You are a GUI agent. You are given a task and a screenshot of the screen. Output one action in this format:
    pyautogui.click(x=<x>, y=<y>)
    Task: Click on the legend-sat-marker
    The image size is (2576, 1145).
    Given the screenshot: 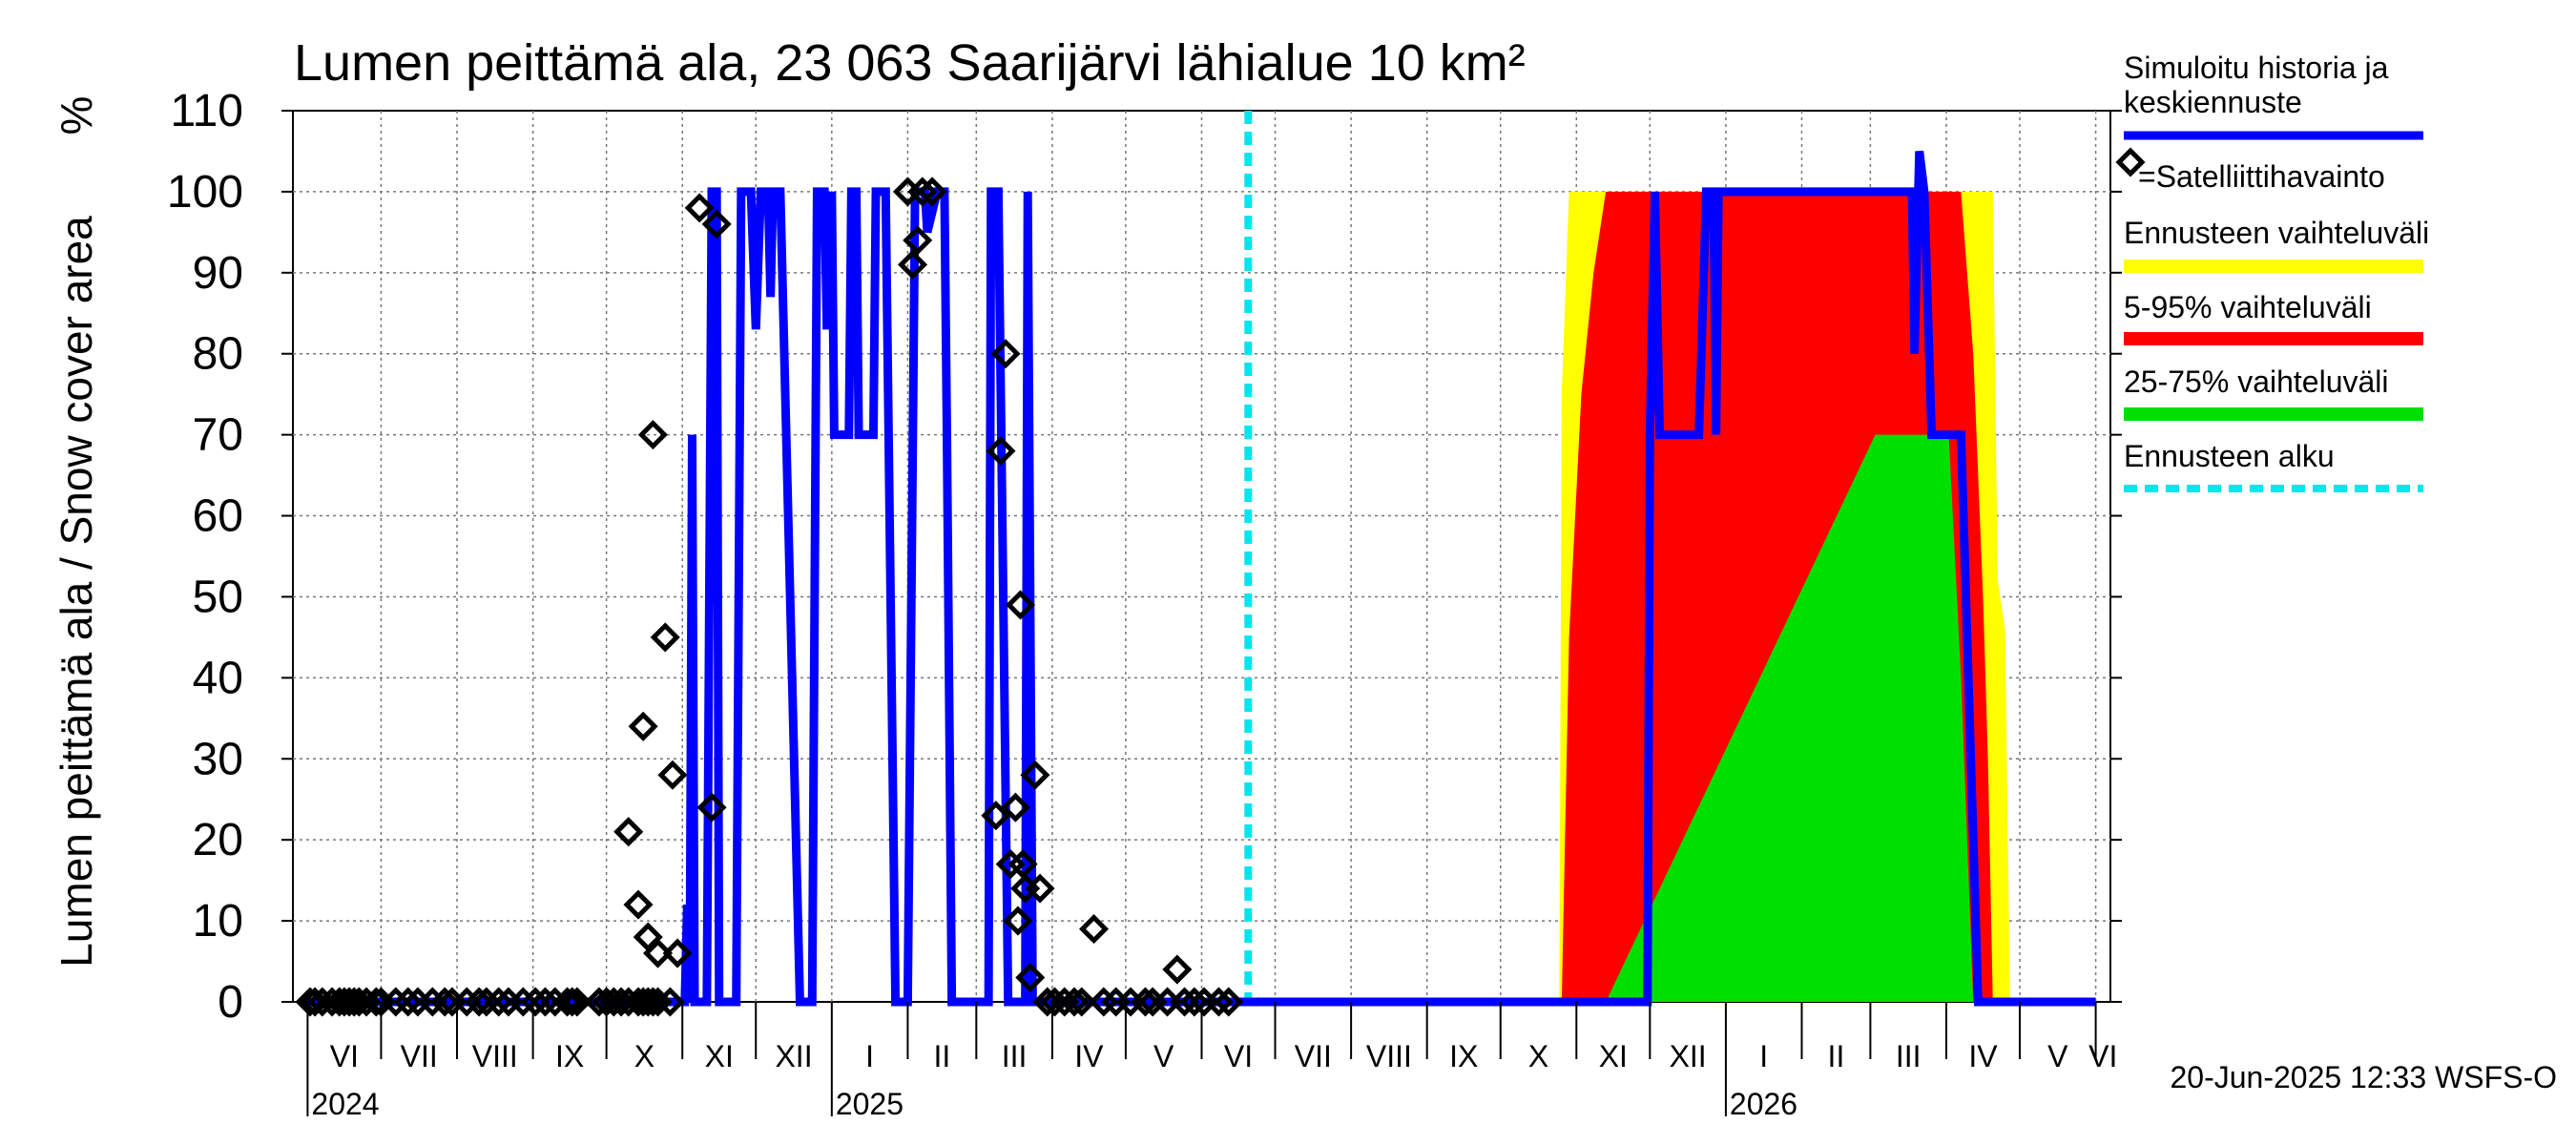 What is the action you would take?
    pyautogui.click(x=2130, y=162)
    